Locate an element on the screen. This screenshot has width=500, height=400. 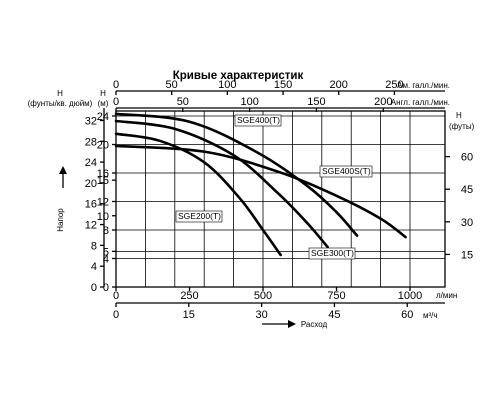
head-arrow-head is located at coordinates (63, 170).